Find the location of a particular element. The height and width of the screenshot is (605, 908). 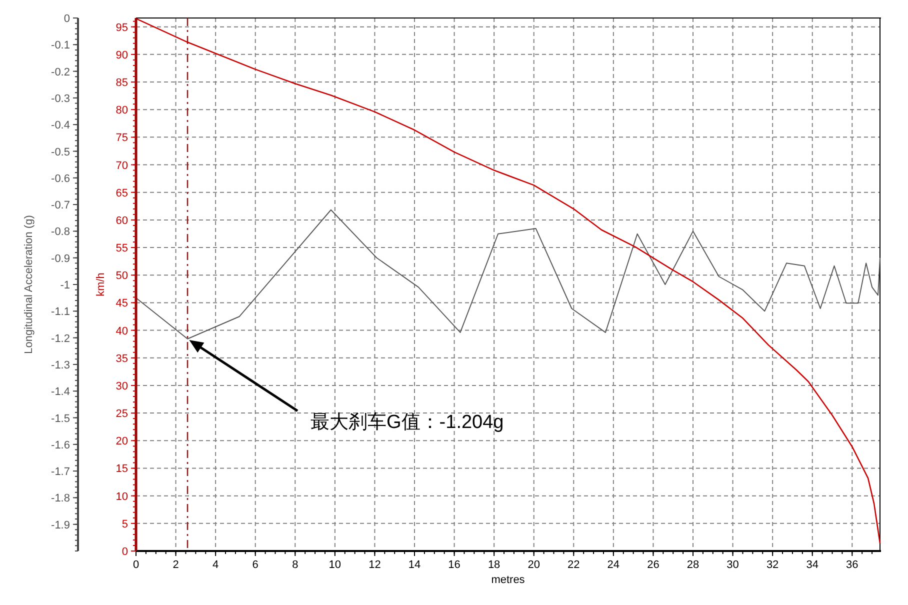

x-axis-title: metres is located at coordinates (508, 580).